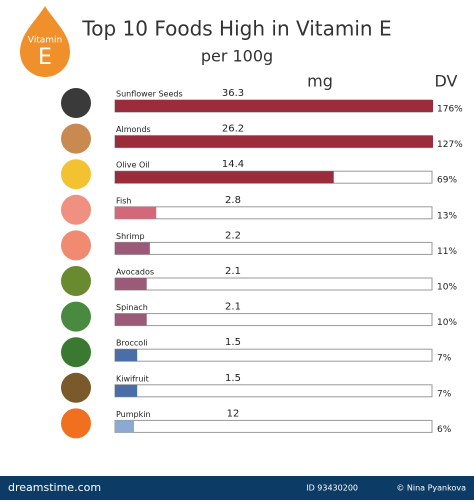 The image size is (474, 504). Describe the element at coordinates (149, 94) in the screenshot. I see `category-label: Sunflower Seeds` at that location.